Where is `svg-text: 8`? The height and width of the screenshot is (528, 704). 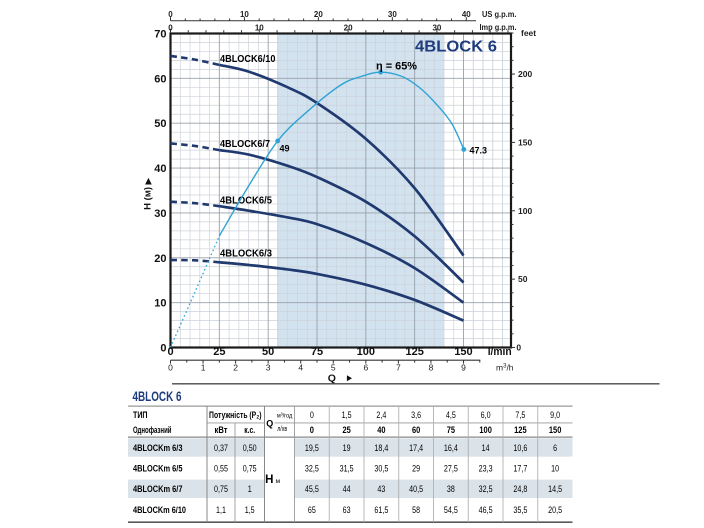
svg-text: 8 is located at coordinates (431, 367).